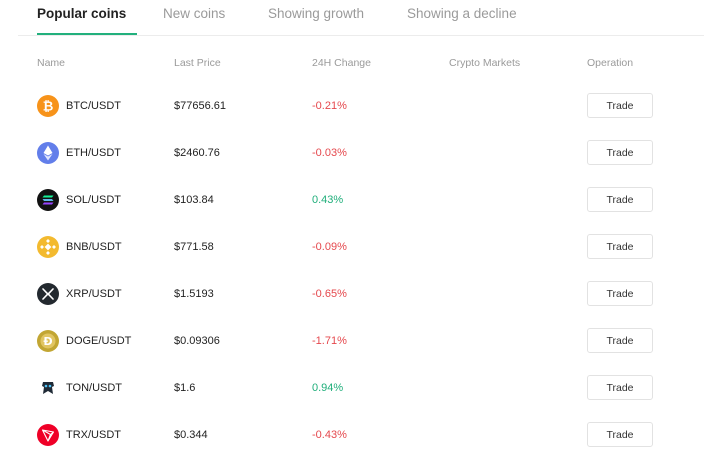 This screenshot has width=720, height=456. What do you see at coordinates (329, 435) in the screenshot?
I see `change-24h: -0.43%` at bounding box center [329, 435].